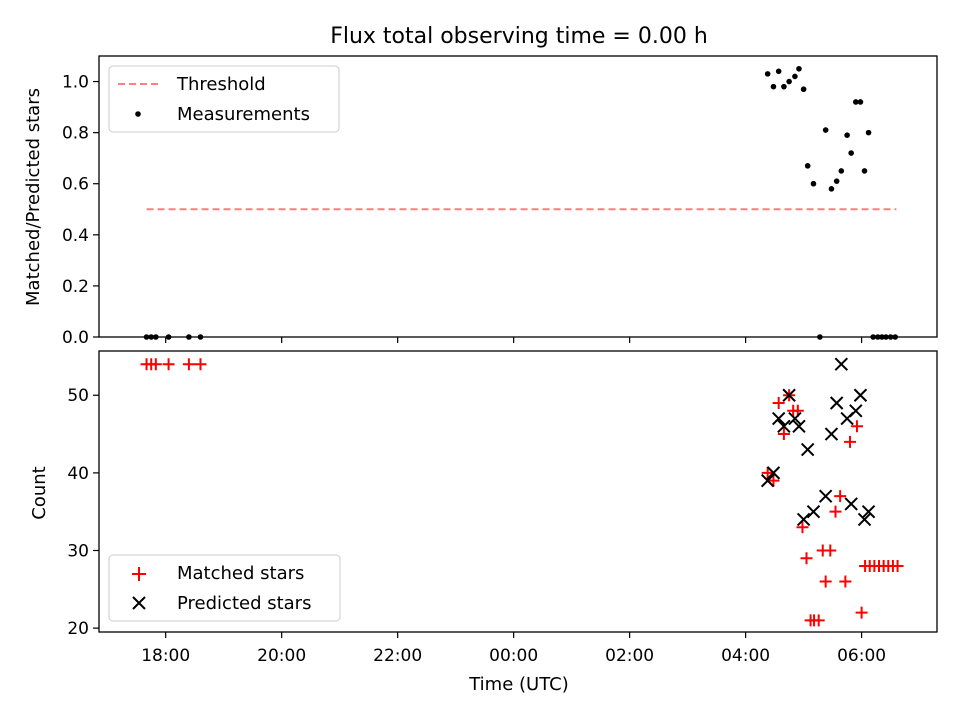  Describe the element at coordinates (244, 603) in the screenshot. I see `bottom-legend-label-predicted: Predicted stars` at that location.